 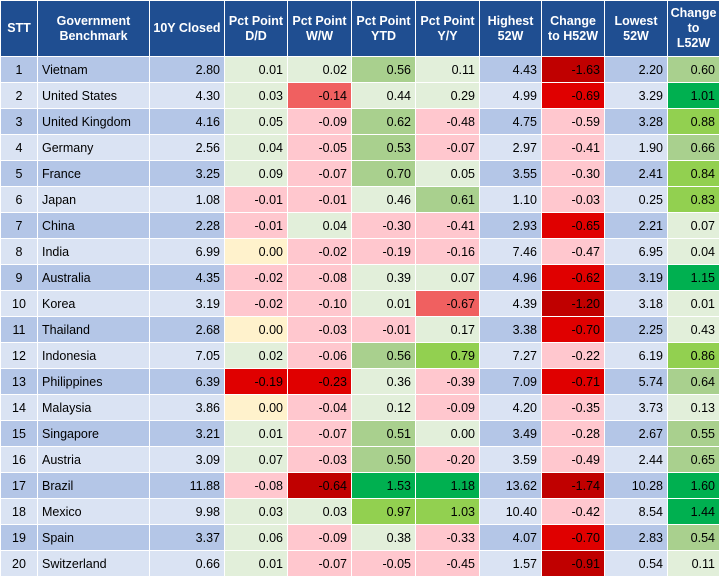 I want to click on change-high-cell: -1.63, so click(x=573, y=69).